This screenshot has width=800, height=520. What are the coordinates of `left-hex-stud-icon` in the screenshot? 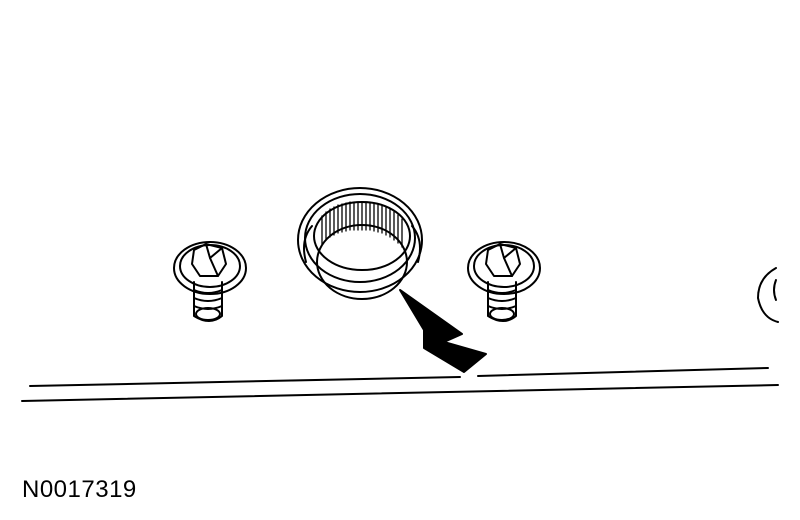 It's located at (210, 281).